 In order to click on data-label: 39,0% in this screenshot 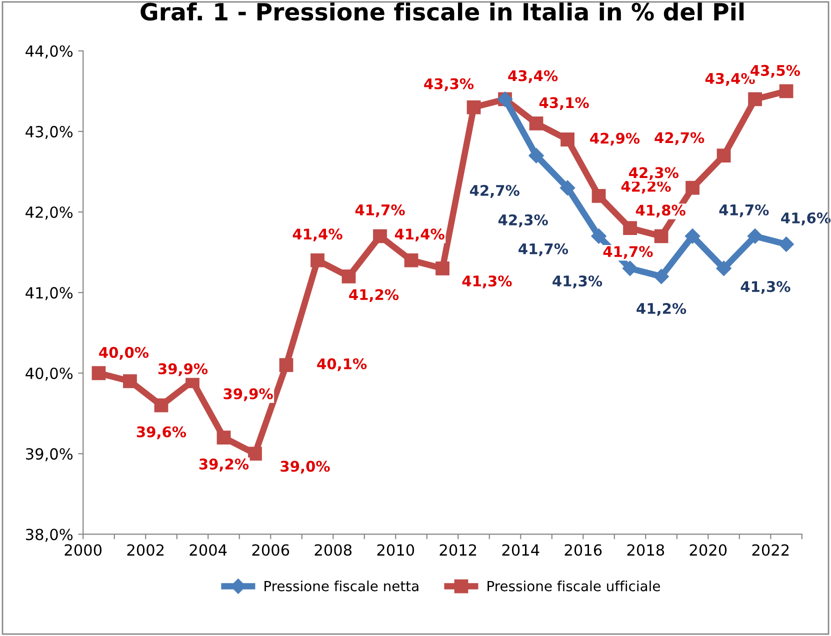, I will do `click(305, 467)`.